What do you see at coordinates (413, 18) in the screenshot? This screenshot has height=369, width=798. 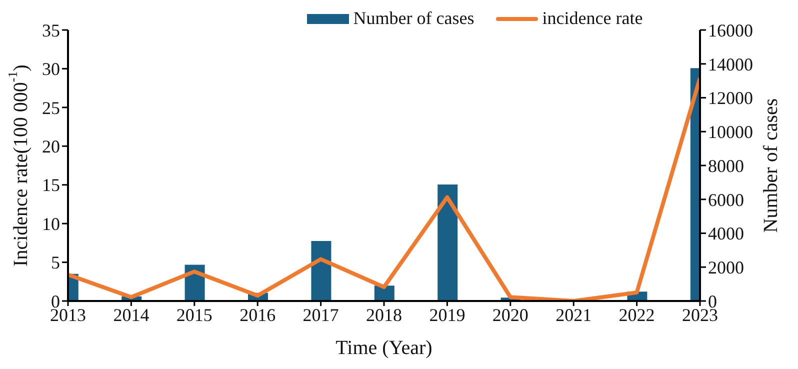 I see `legend-label: Number of cases` at bounding box center [413, 18].